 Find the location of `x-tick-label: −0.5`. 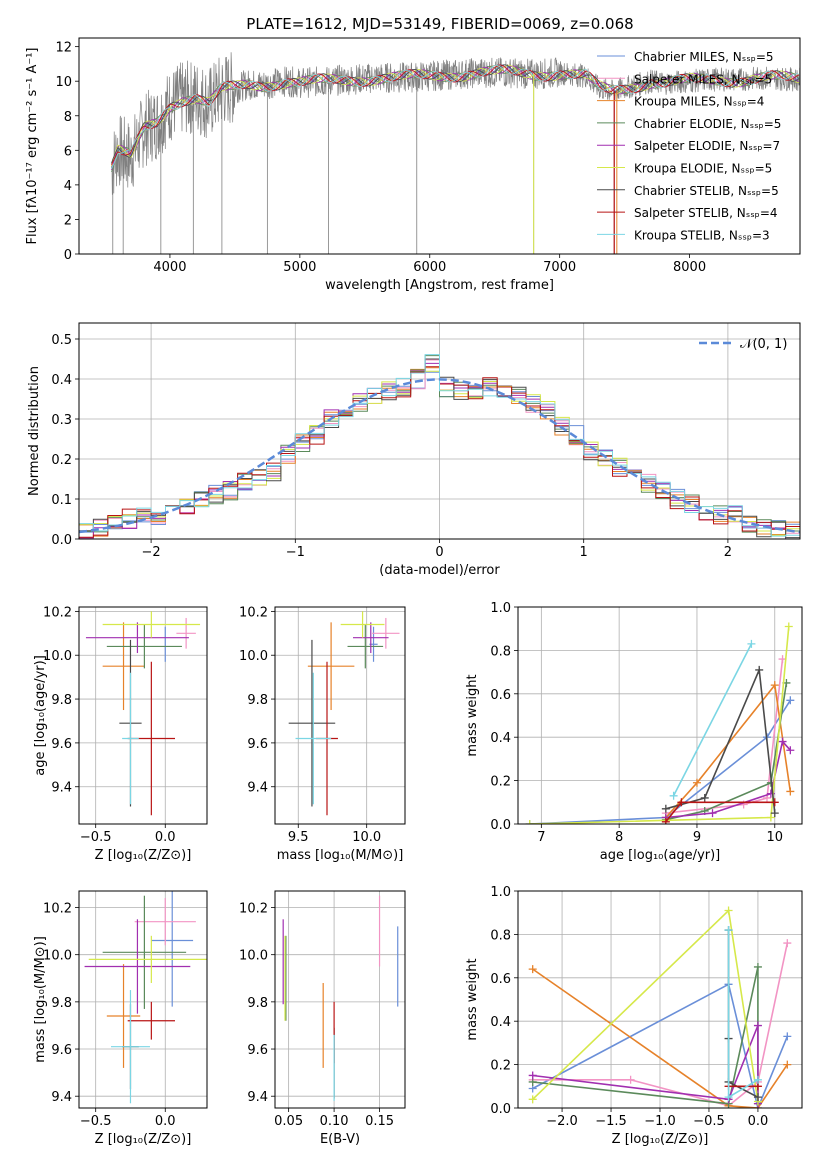

x-tick-label: −0.5 is located at coordinates (96, 1121).